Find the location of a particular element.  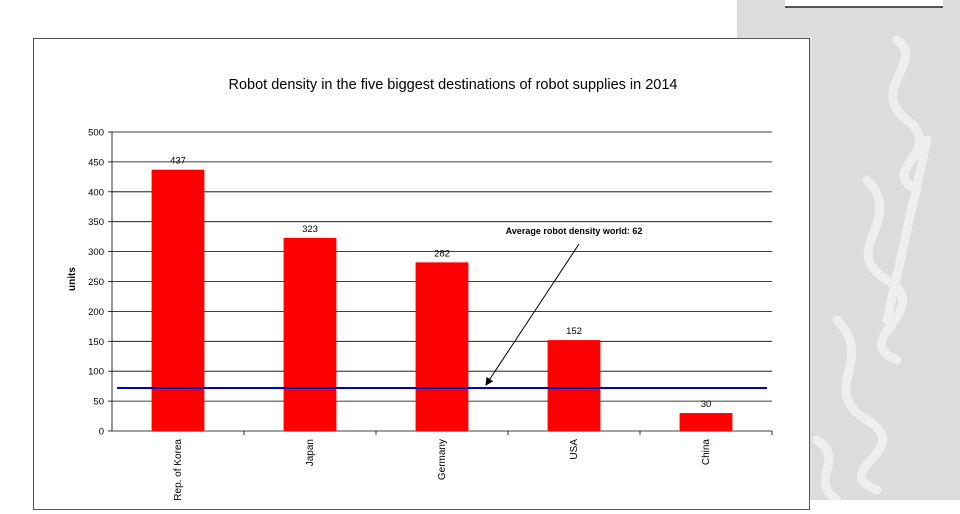

data-label: 152 is located at coordinates (574, 331).